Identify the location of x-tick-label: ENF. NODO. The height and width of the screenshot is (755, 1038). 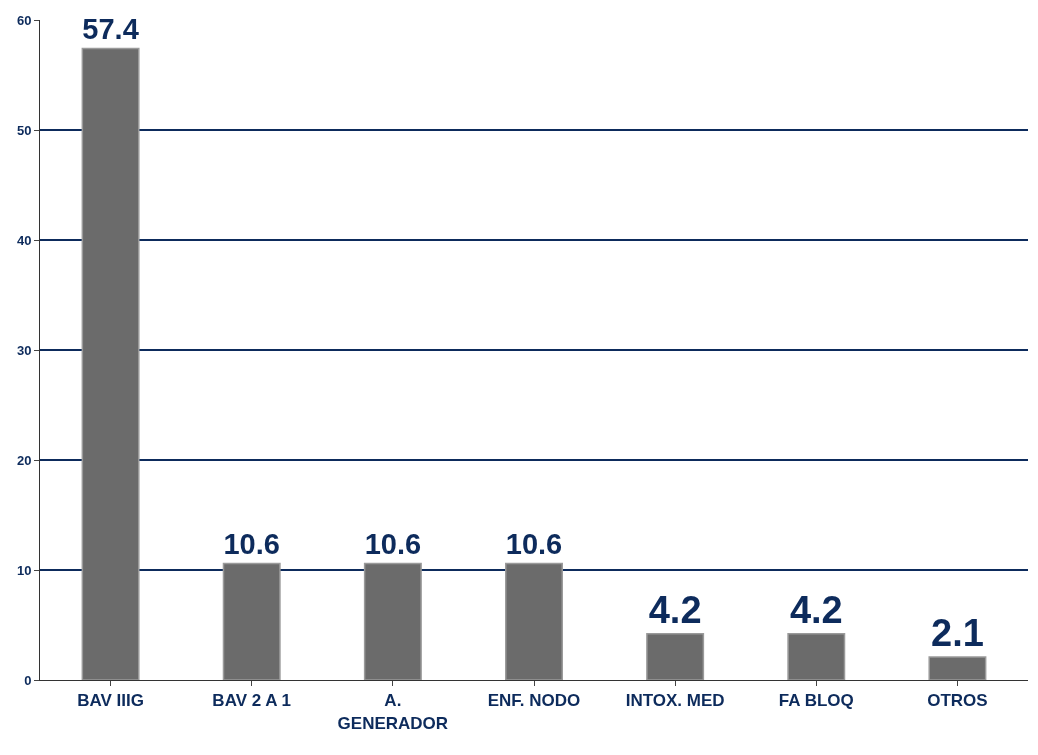
(534, 701).